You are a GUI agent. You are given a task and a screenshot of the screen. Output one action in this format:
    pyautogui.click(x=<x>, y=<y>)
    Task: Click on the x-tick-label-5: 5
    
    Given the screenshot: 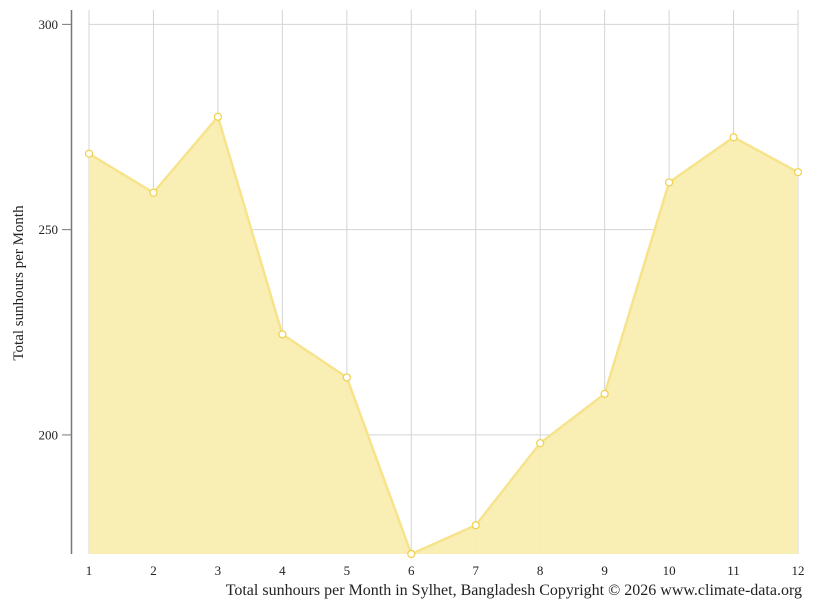 What is the action you would take?
    pyautogui.click(x=347, y=570)
    